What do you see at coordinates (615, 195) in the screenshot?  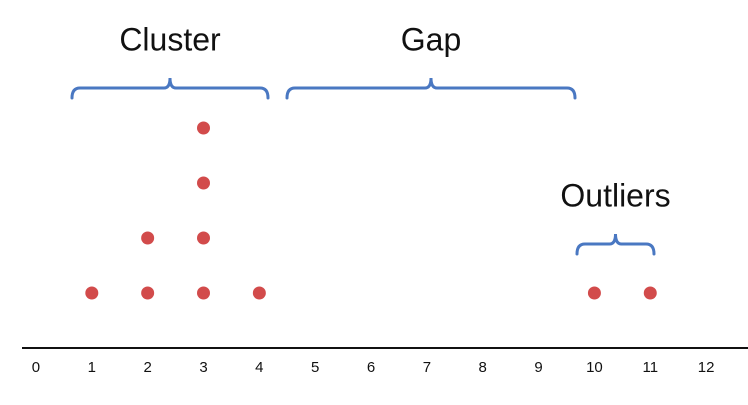 I see `annotation-label: Outliers` at bounding box center [615, 195].